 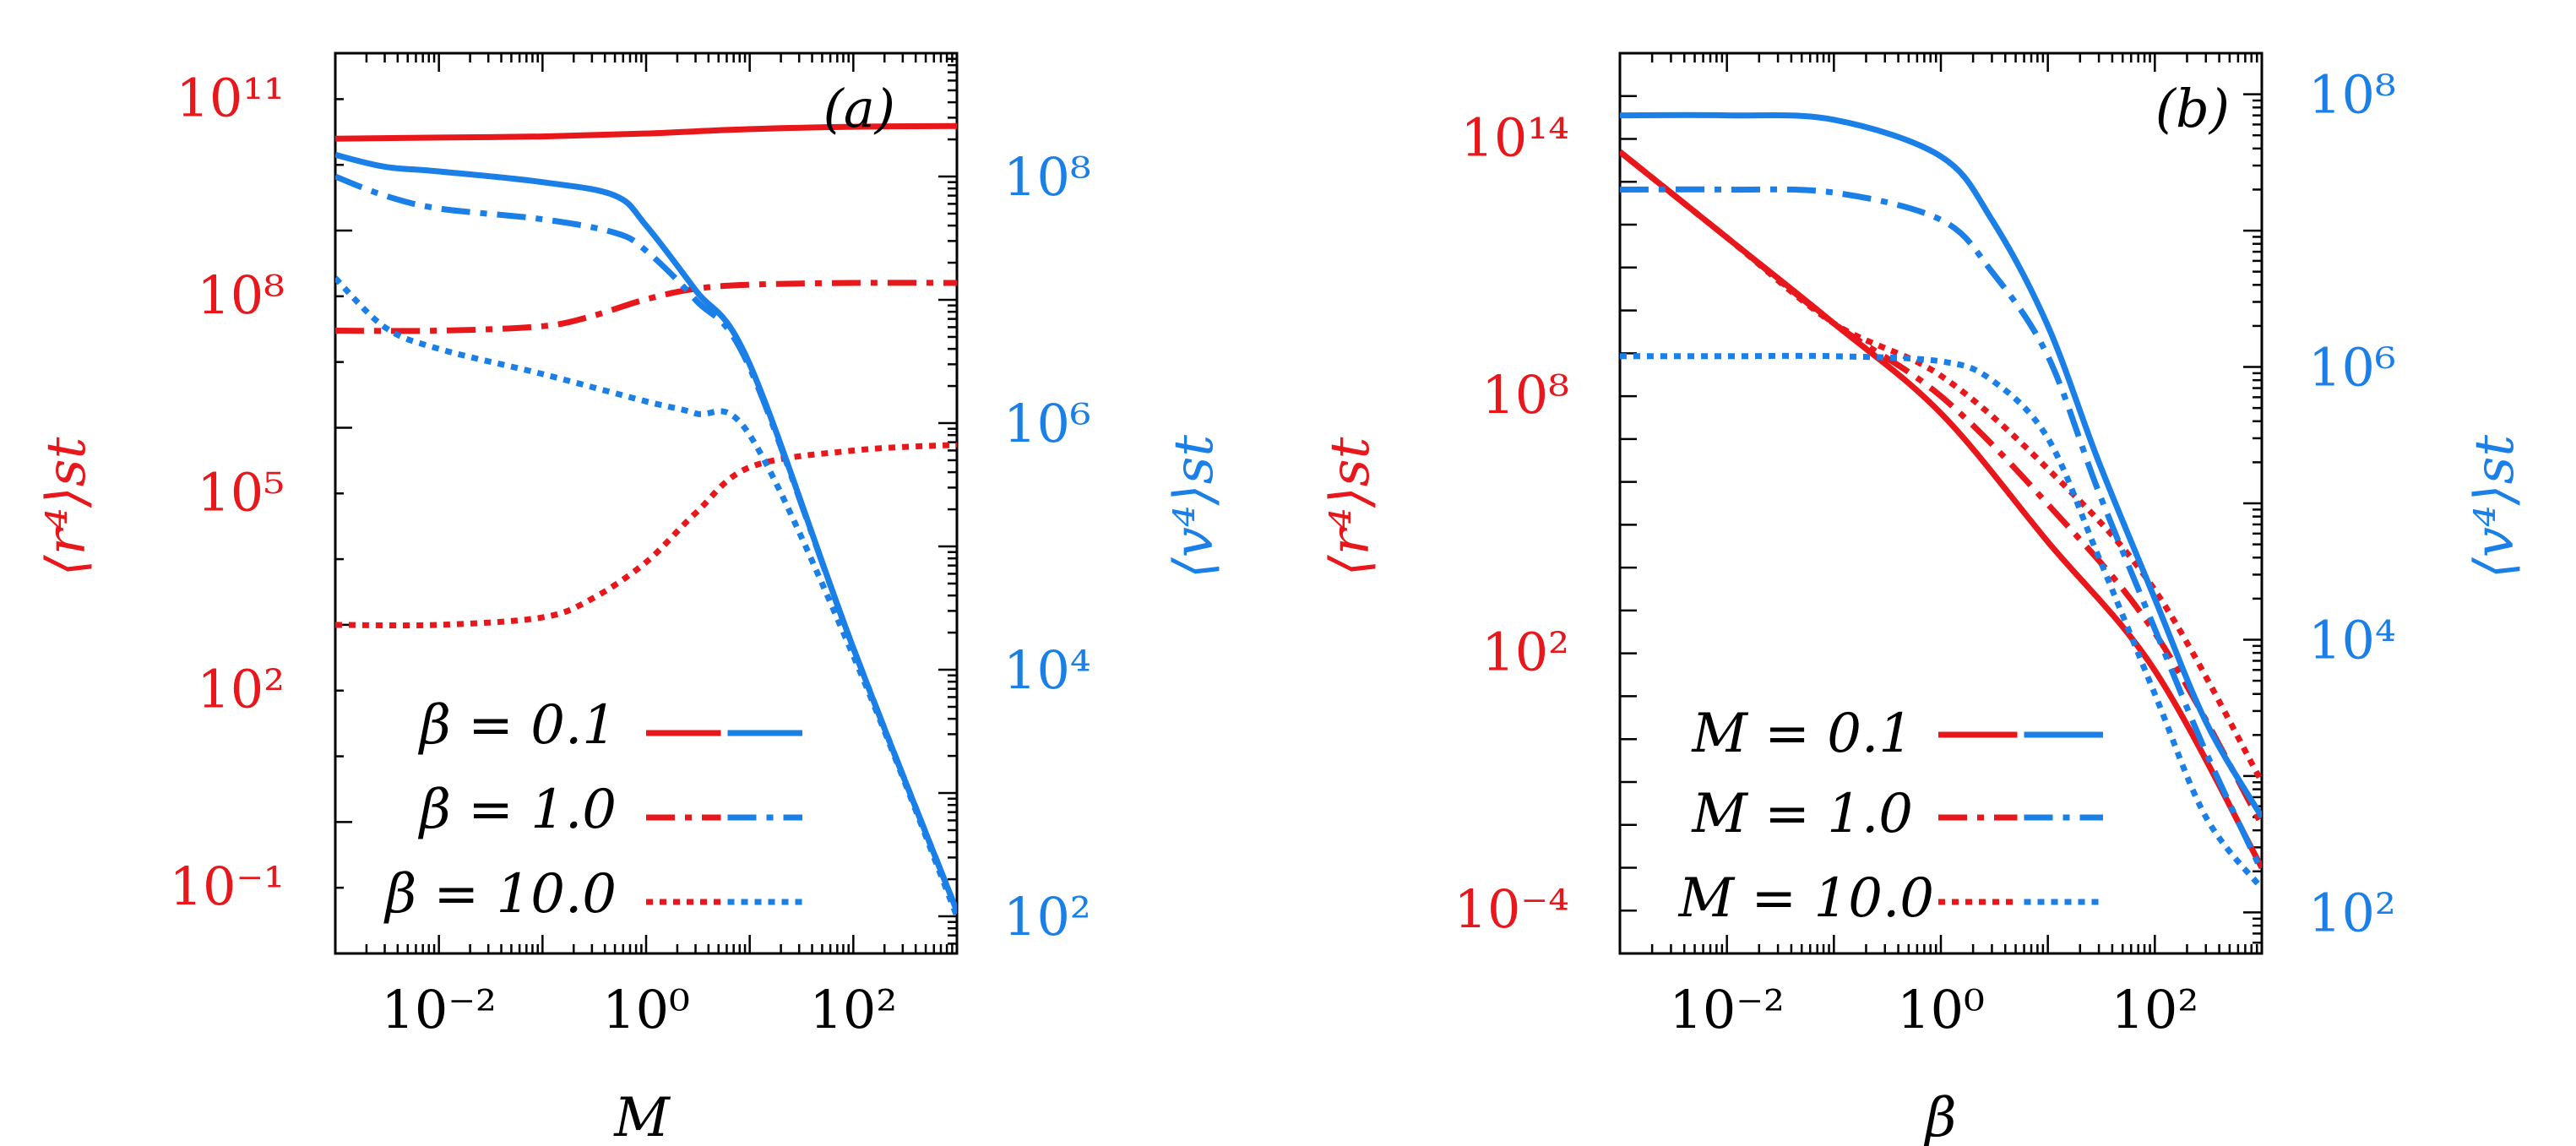 What do you see at coordinates (1514, 138) in the screenshot?
I see `y-left-tick-label: 10¹⁴` at bounding box center [1514, 138].